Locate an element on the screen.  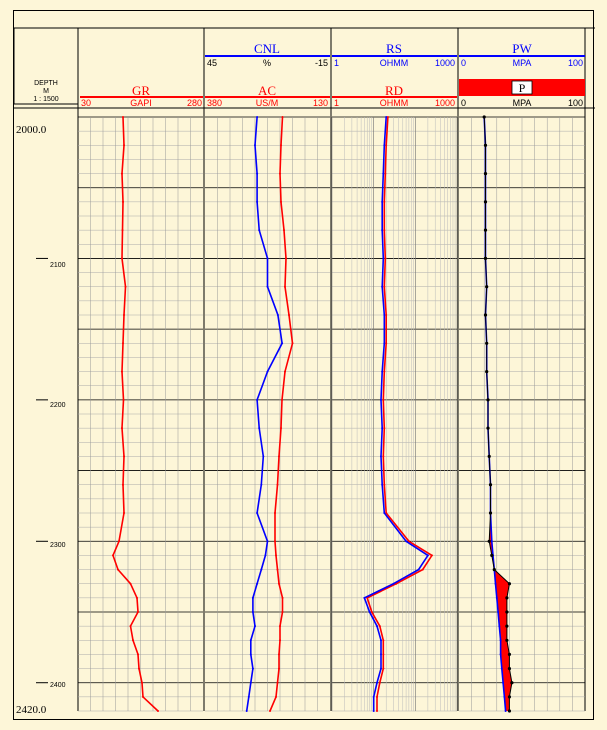
cnl-min: 45 is located at coordinates (212, 63).